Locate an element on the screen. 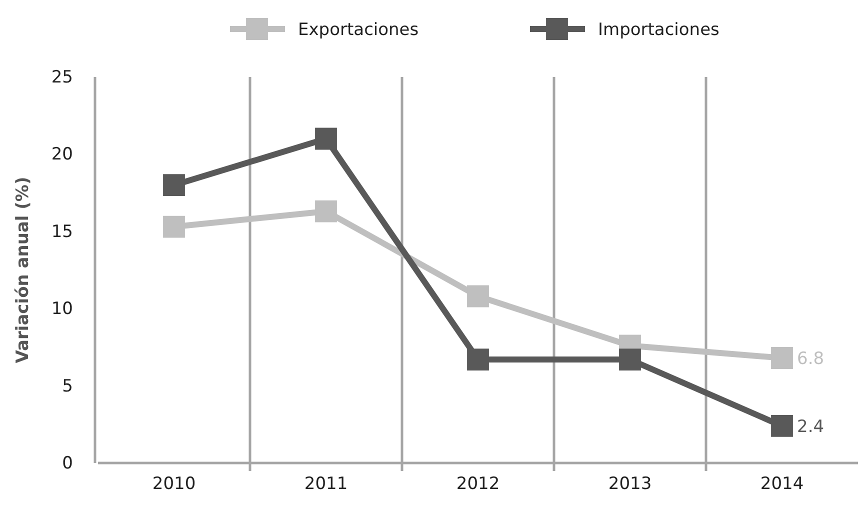  x-tick-label: 2011 is located at coordinates (326, 484).